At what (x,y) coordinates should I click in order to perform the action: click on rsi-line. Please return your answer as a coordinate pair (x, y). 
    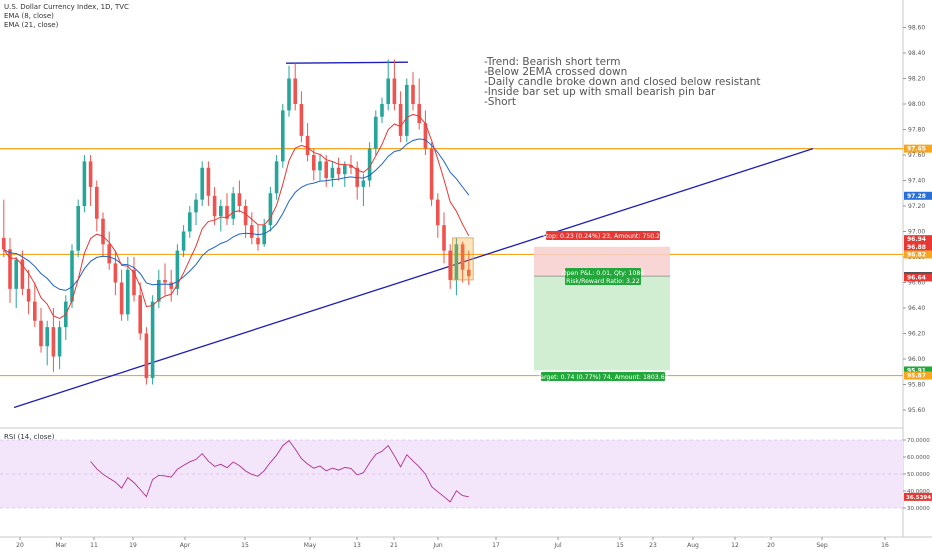
    Looking at the image, I should click on (279, 471).